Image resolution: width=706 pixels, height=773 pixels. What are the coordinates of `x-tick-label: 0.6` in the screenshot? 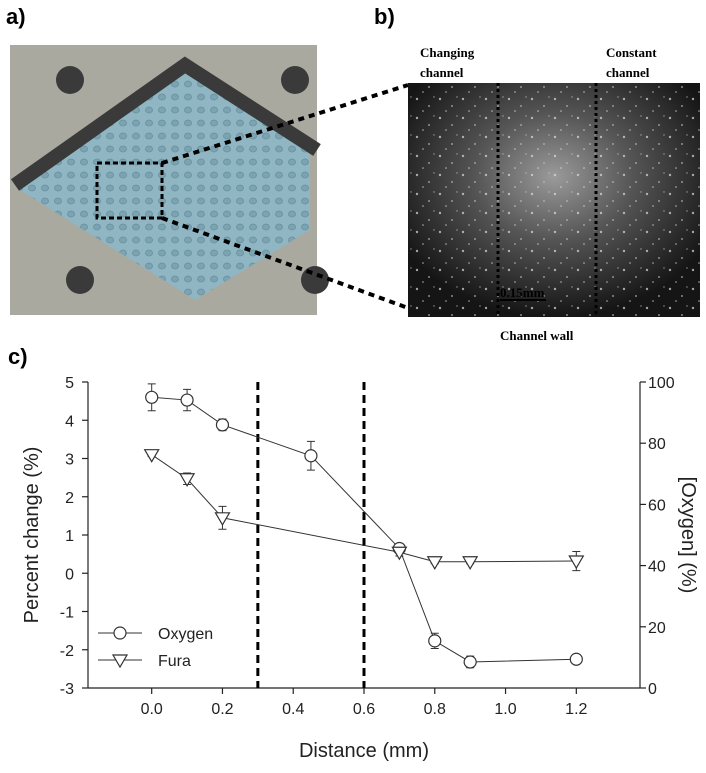 It's located at (364, 709).